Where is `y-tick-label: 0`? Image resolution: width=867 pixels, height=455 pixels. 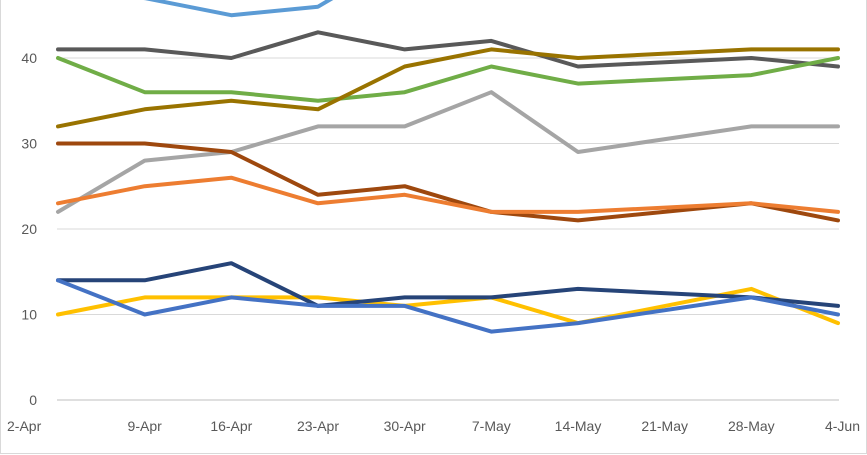
y-tick-label: 0 is located at coordinates (33, 400).